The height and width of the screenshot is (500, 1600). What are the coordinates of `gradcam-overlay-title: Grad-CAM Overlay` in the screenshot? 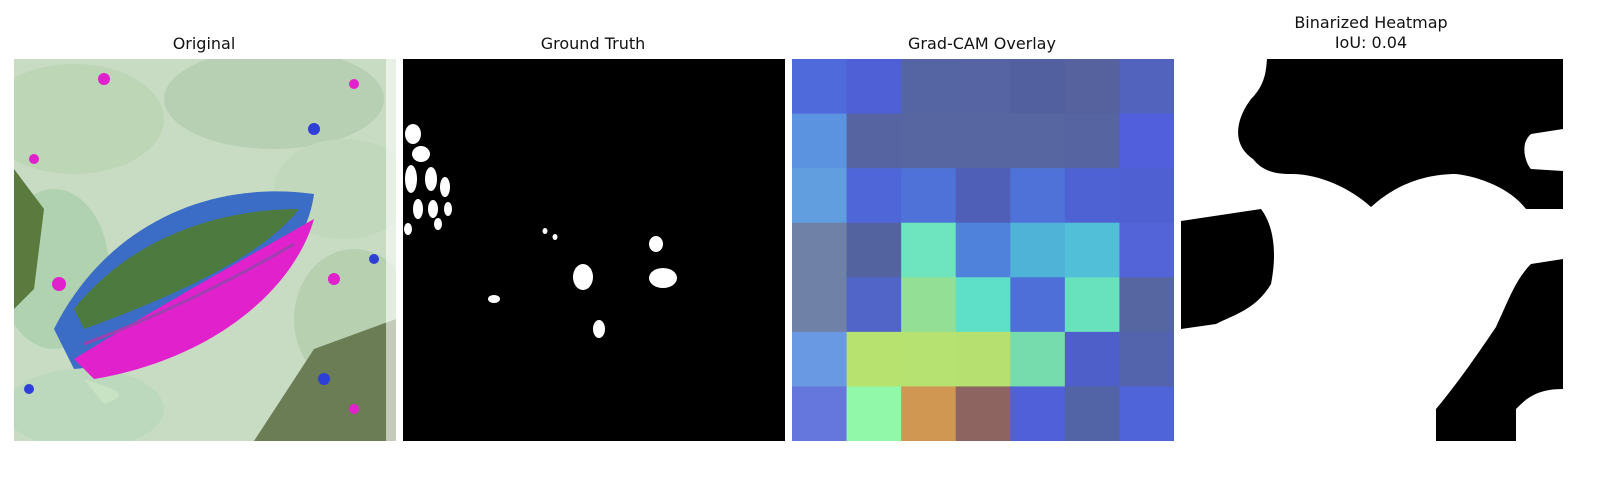 It's located at (982, 44).